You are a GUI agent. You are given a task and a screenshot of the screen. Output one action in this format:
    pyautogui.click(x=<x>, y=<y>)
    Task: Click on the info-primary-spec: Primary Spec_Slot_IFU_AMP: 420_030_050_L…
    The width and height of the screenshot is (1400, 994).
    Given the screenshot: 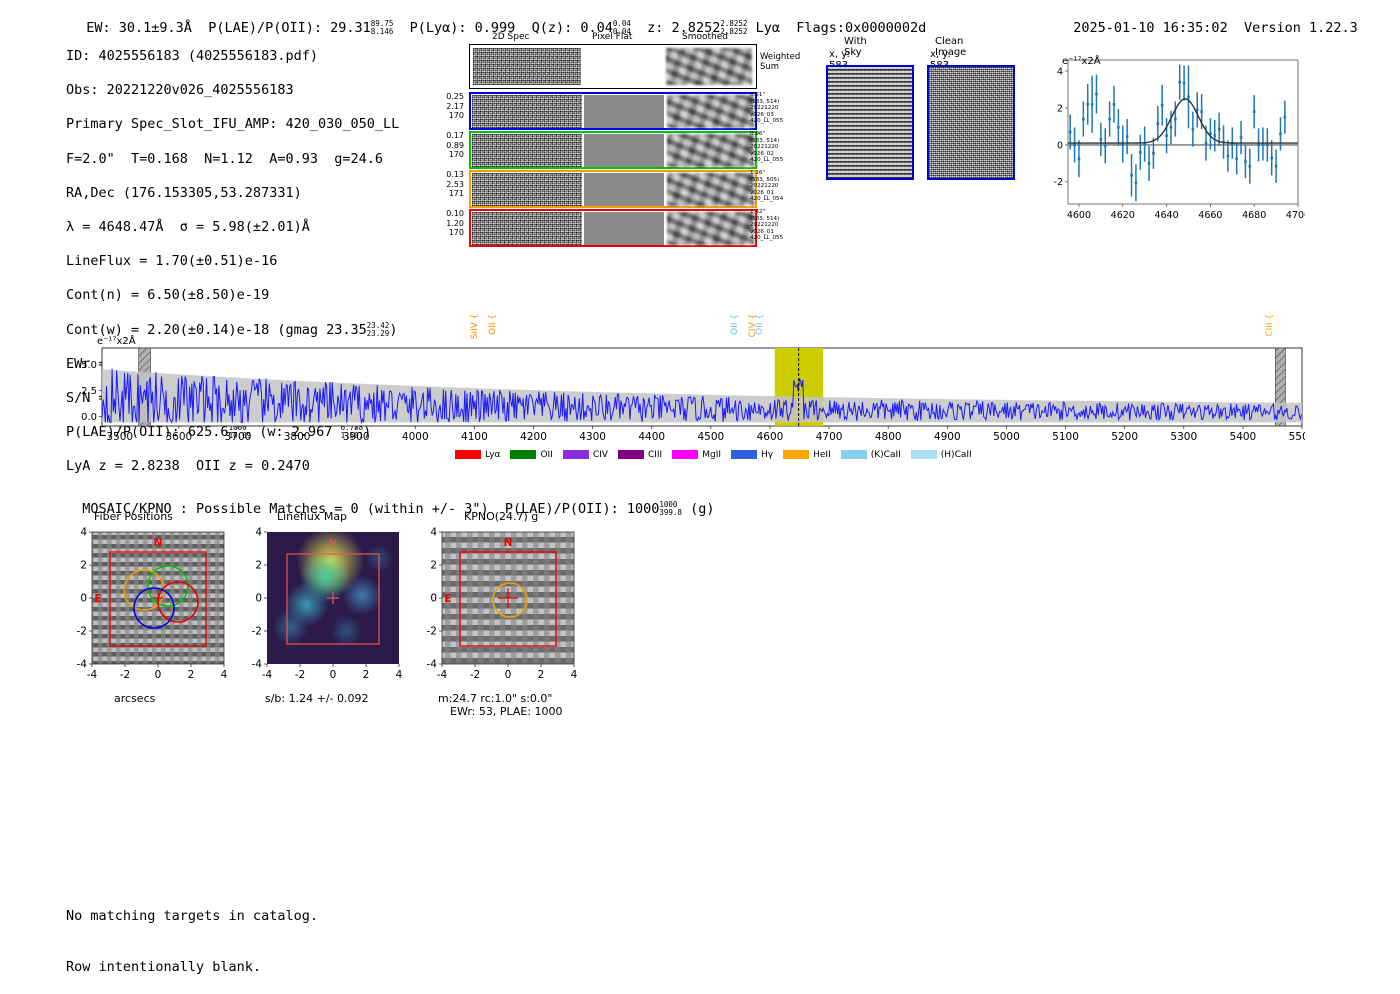 What is the action you would take?
    pyautogui.click(x=233, y=124)
    